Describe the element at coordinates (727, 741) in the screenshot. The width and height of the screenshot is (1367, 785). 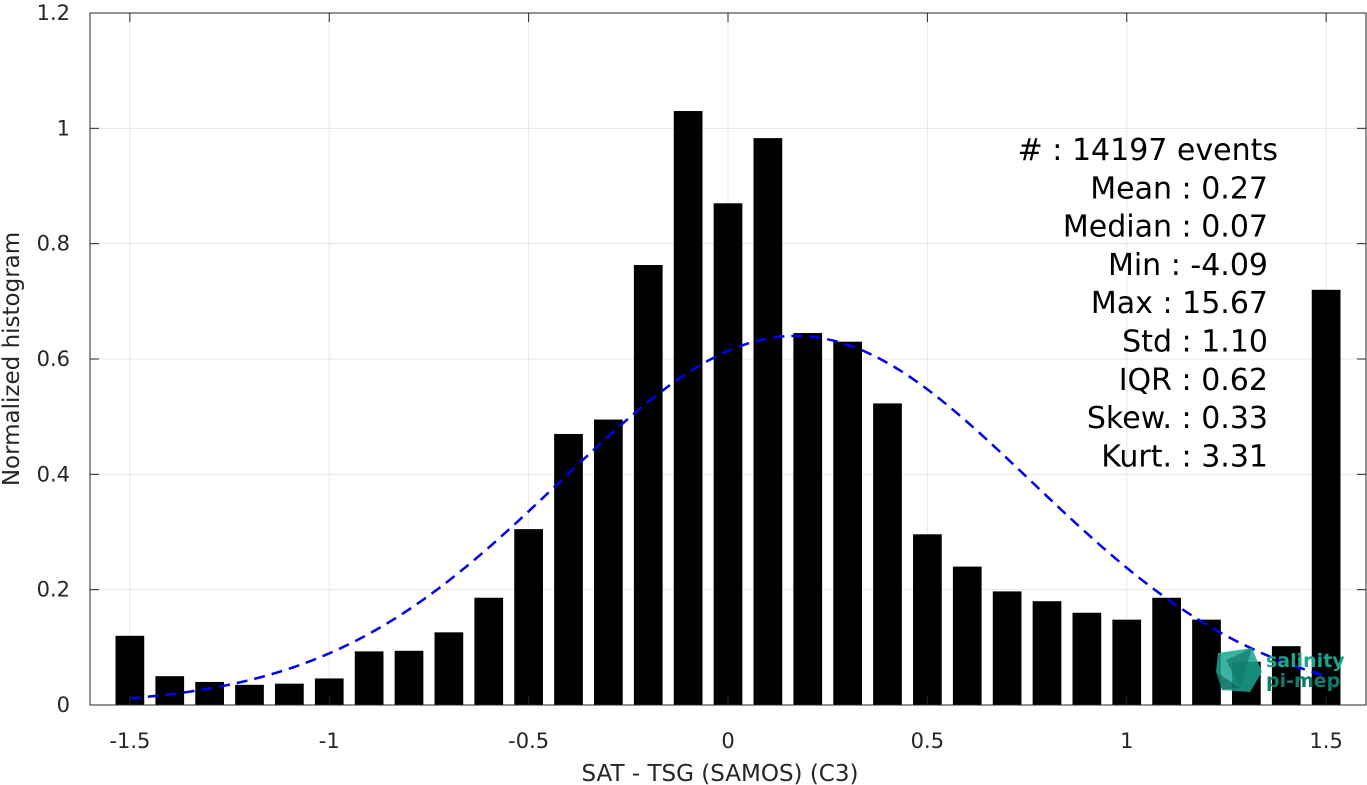
I see `x-tick-label: 0` at that location.